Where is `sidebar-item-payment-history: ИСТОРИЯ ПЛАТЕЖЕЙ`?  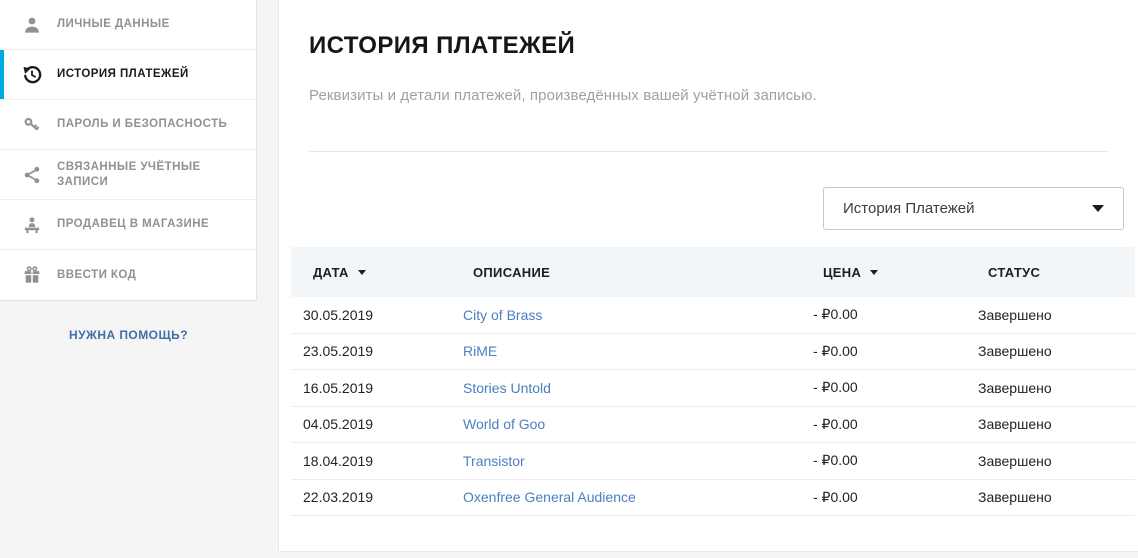 sidebar-item-payment-history: ИСТОРИЯ ПЛАТЕЖЕЙ is located at coordinates (128, 75).